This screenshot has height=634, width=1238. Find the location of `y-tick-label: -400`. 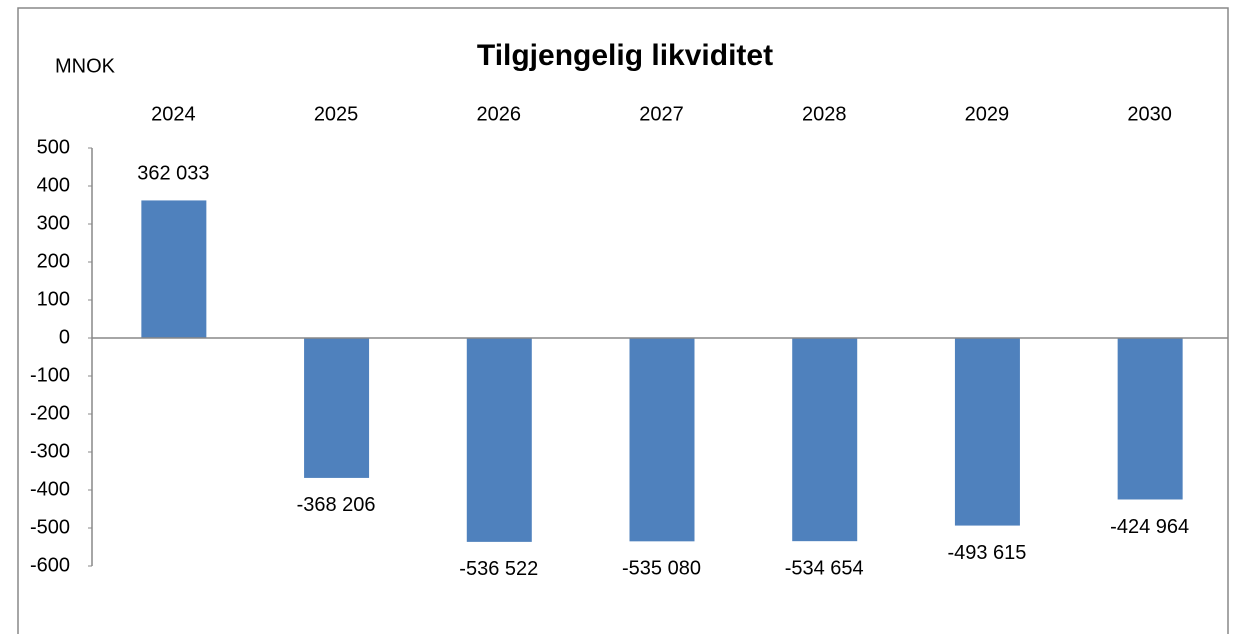

y-tick-label: -400 is located at coordinates (50, 489).